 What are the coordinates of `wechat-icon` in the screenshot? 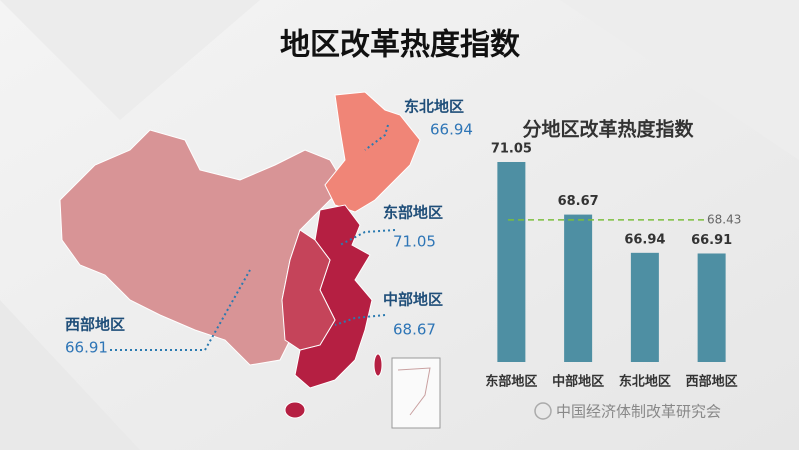 It's located at (543, 411).